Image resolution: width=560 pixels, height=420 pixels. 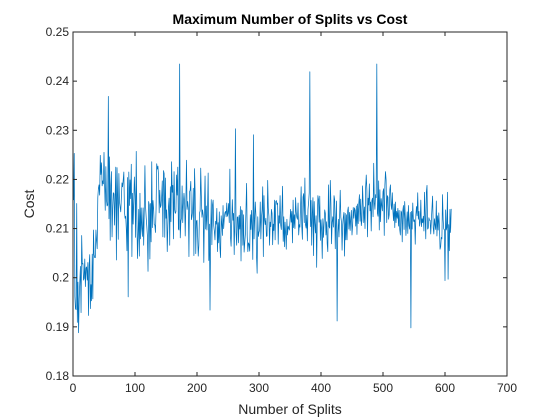 What do you see at coordinates (507, 388) in the screenshot?
I see `x-tick-label: 700` at bounding box center [507, 388].